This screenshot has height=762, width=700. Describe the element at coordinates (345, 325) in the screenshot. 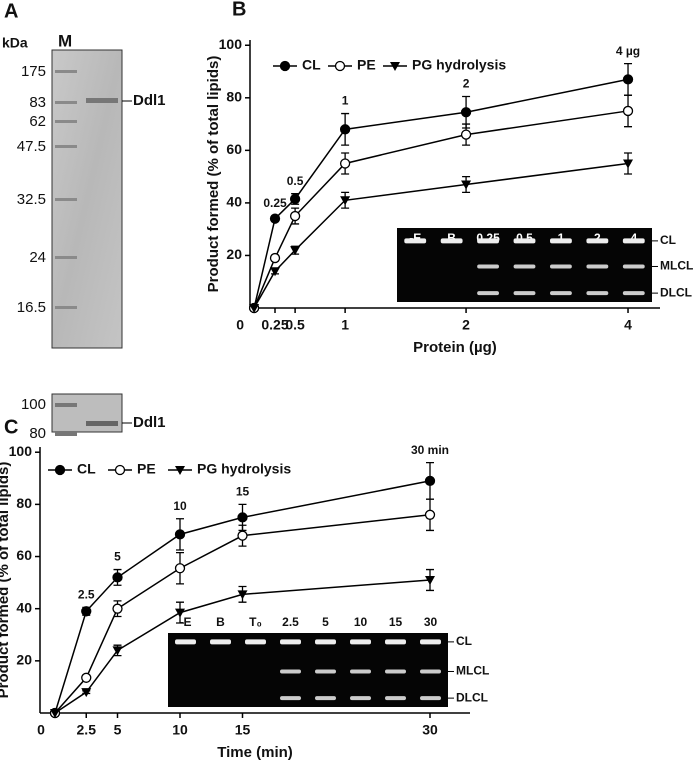

I see `x-tick-label: 1` at that location.